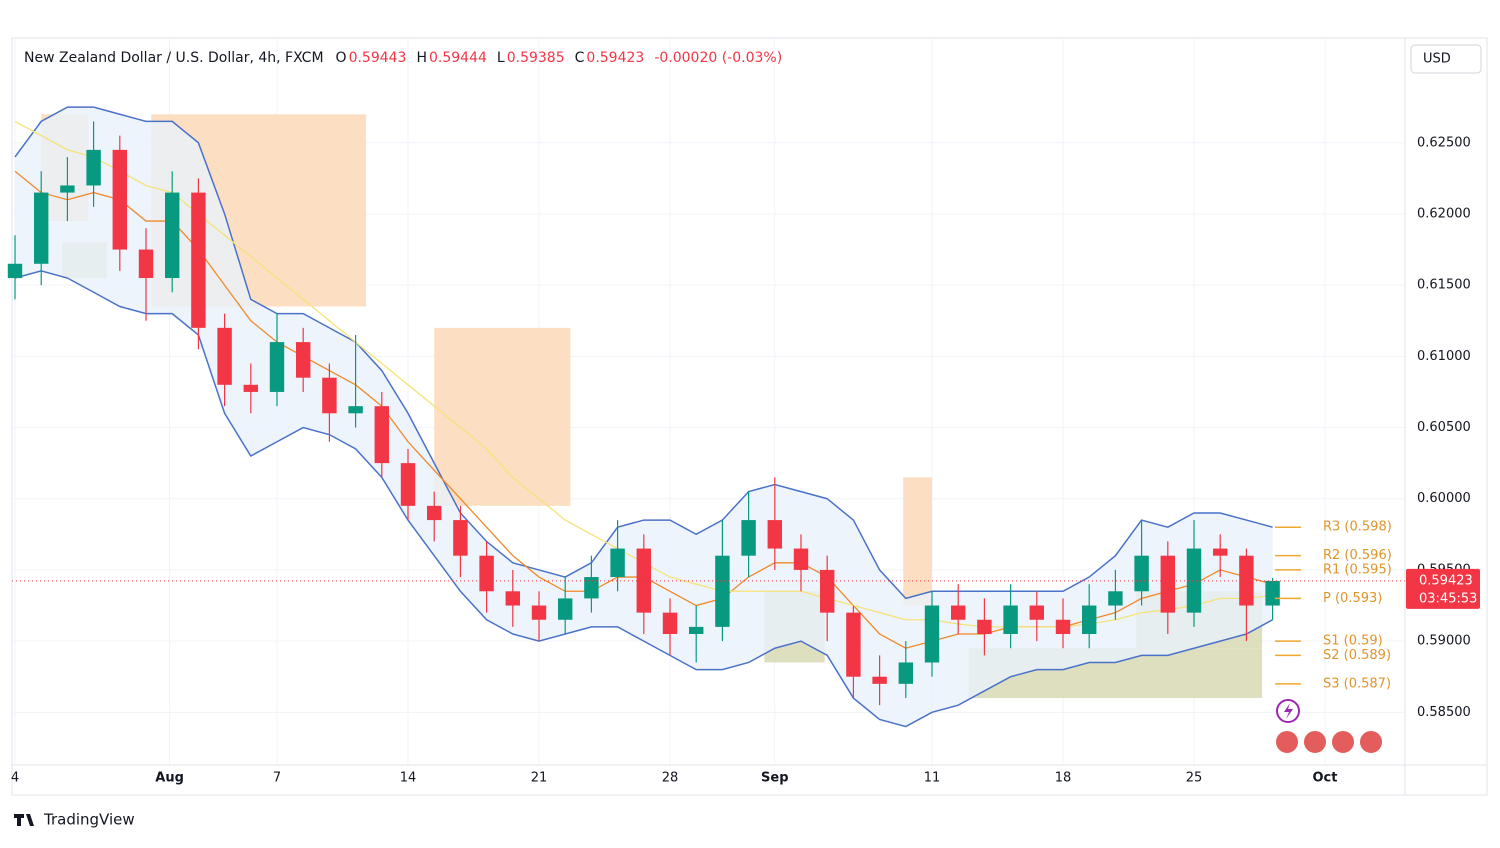 This screenshot has height=848, width=1500. Describe the element at coordinates (1288, 711) in the screenshot. I see `event-icon-bolt` at that location.